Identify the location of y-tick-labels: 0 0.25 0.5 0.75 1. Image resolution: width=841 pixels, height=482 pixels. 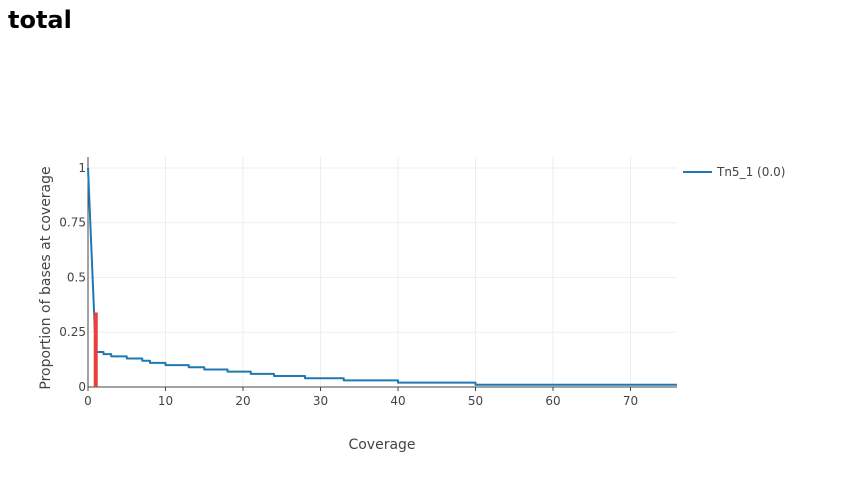
(72, 277).